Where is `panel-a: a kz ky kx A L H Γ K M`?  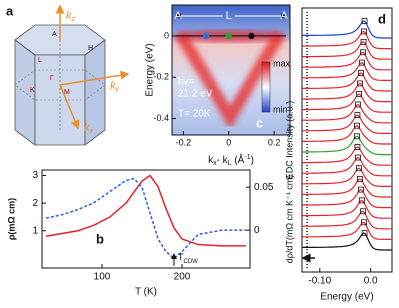
panel-a: a kz ky kx A L H Γ K M is located at coordinates (68, 74).